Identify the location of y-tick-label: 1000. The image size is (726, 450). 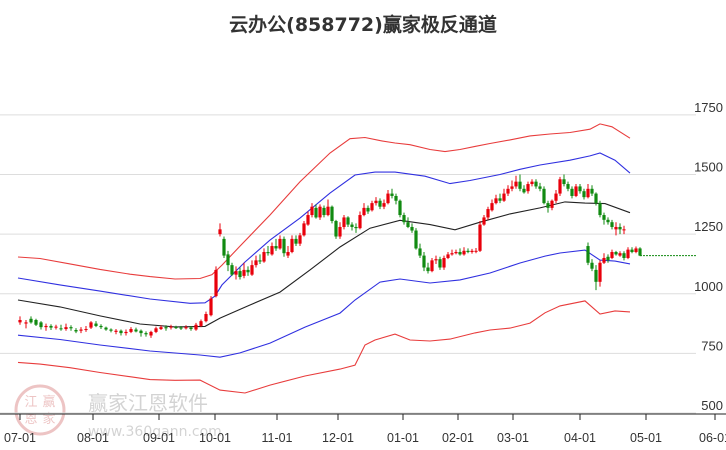
(708, 286).